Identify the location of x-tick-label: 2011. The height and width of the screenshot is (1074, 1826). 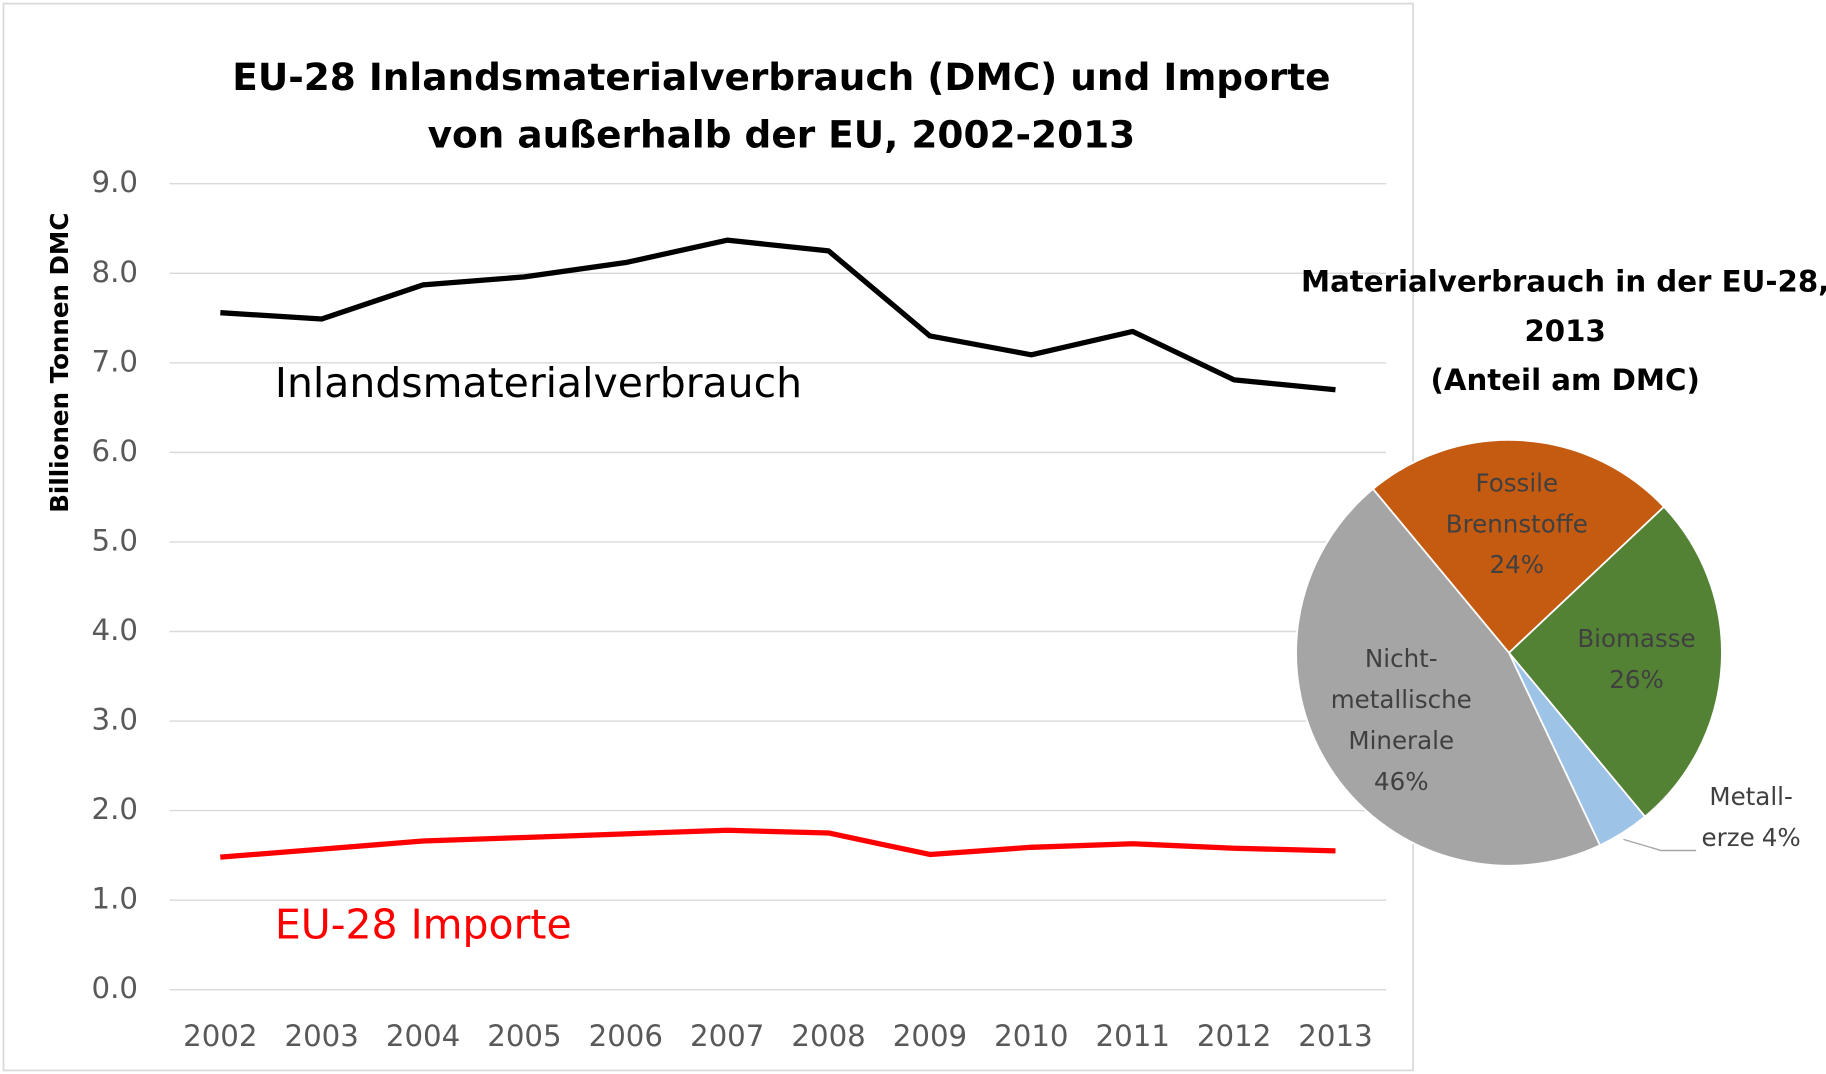
(1133, 1036).